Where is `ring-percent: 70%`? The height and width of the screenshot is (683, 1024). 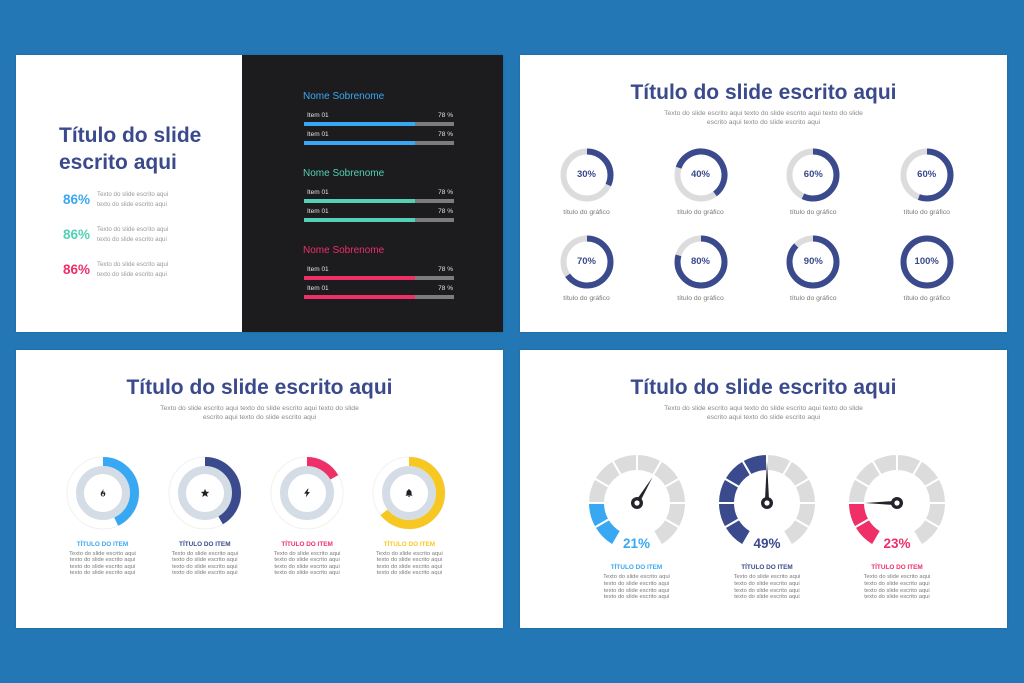
ring-percent: 70% is located at coordinates (586, 261).